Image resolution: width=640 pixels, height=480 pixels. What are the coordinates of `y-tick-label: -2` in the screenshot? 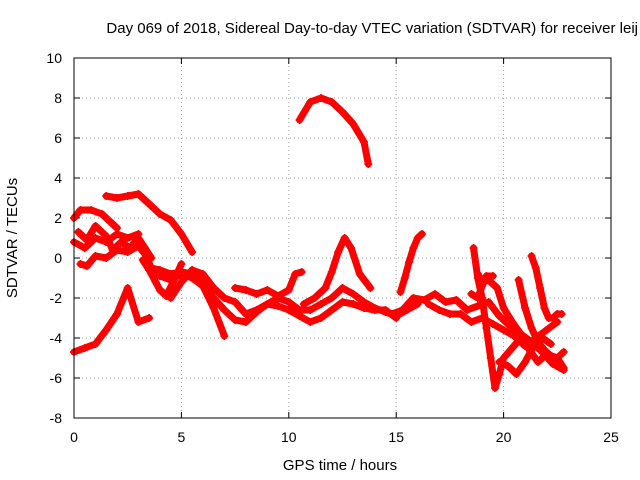 It's located at (56, 298).